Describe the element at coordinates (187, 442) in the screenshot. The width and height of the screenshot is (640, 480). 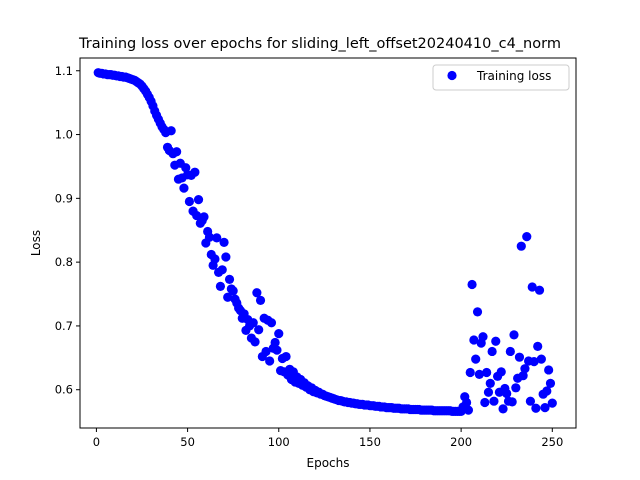
I see `x-tick-label: 50` at that location.